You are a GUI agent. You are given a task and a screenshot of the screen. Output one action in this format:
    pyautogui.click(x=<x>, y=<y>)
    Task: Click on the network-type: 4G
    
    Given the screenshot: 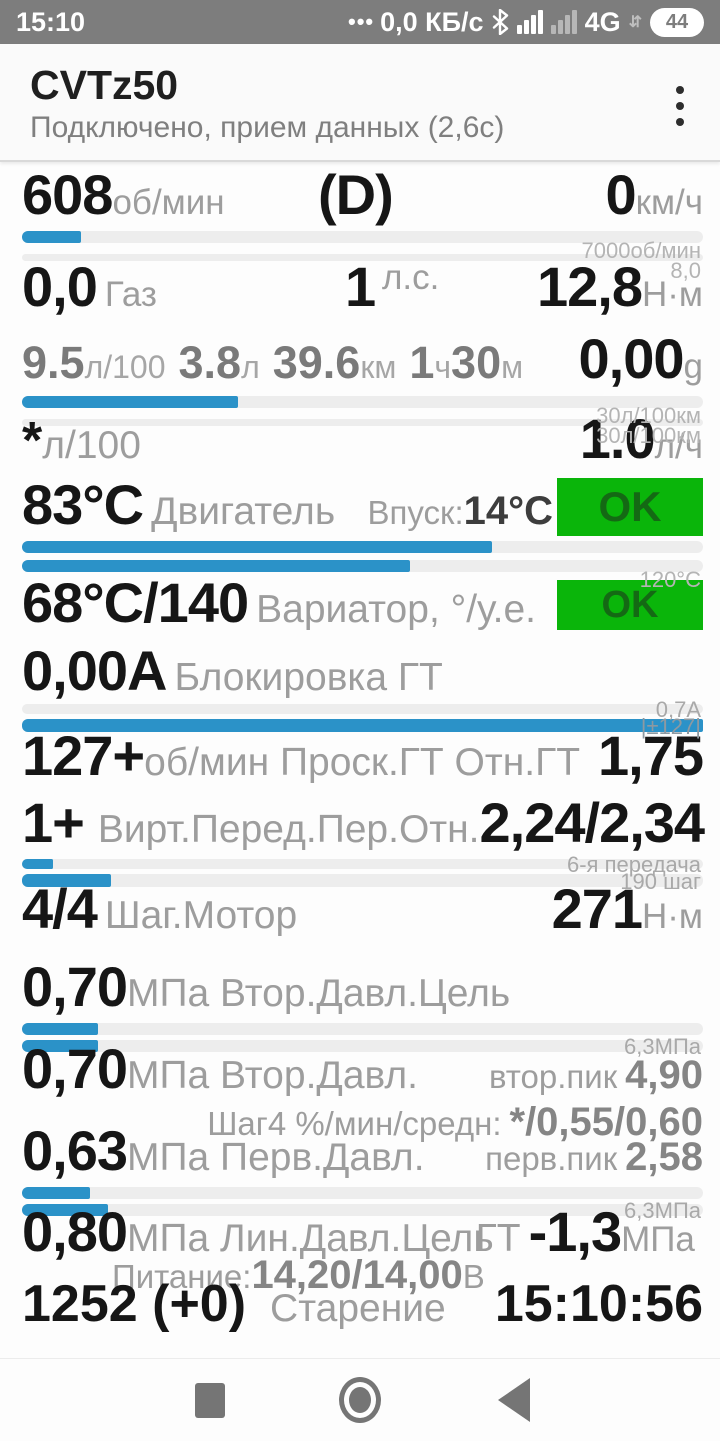 What is the action you would take?
    pyautogui.click(x=602, y=21)
    